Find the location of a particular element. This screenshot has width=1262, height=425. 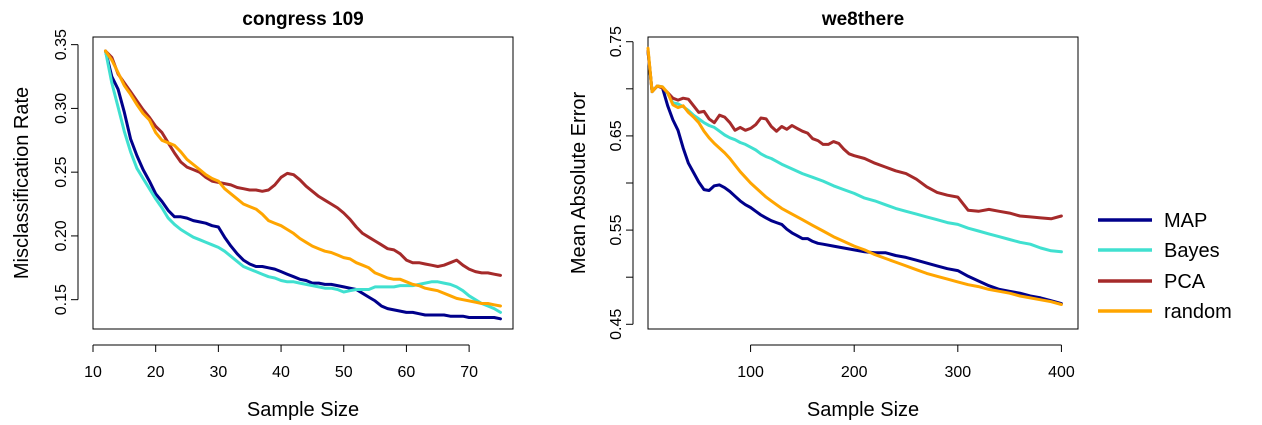

x-tick-label: 10 is located at coordinates (93, 372).